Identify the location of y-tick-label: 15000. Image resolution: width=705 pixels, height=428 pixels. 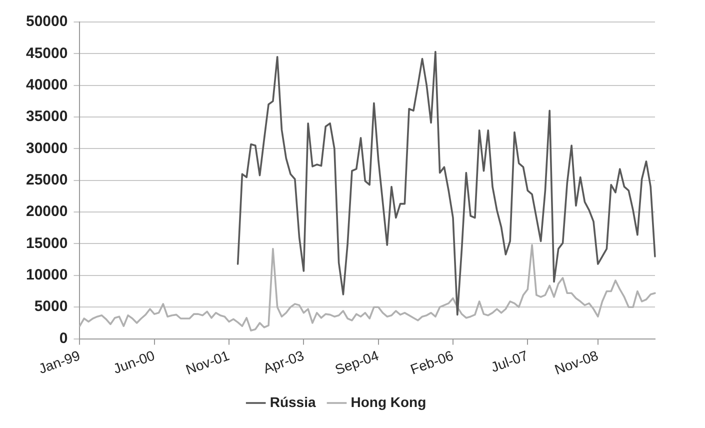
(47, 243).